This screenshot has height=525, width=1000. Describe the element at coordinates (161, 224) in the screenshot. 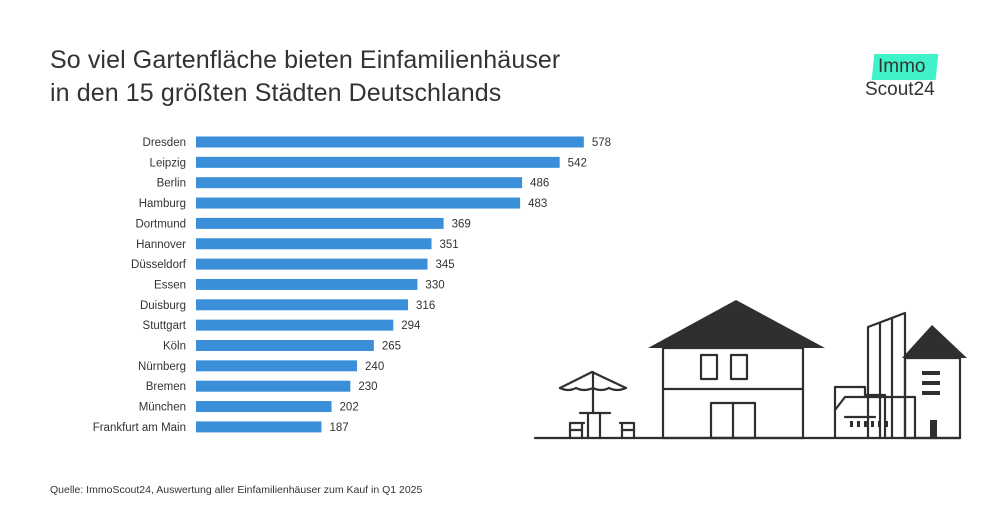

I see `category-label: Dortmund` at that location.